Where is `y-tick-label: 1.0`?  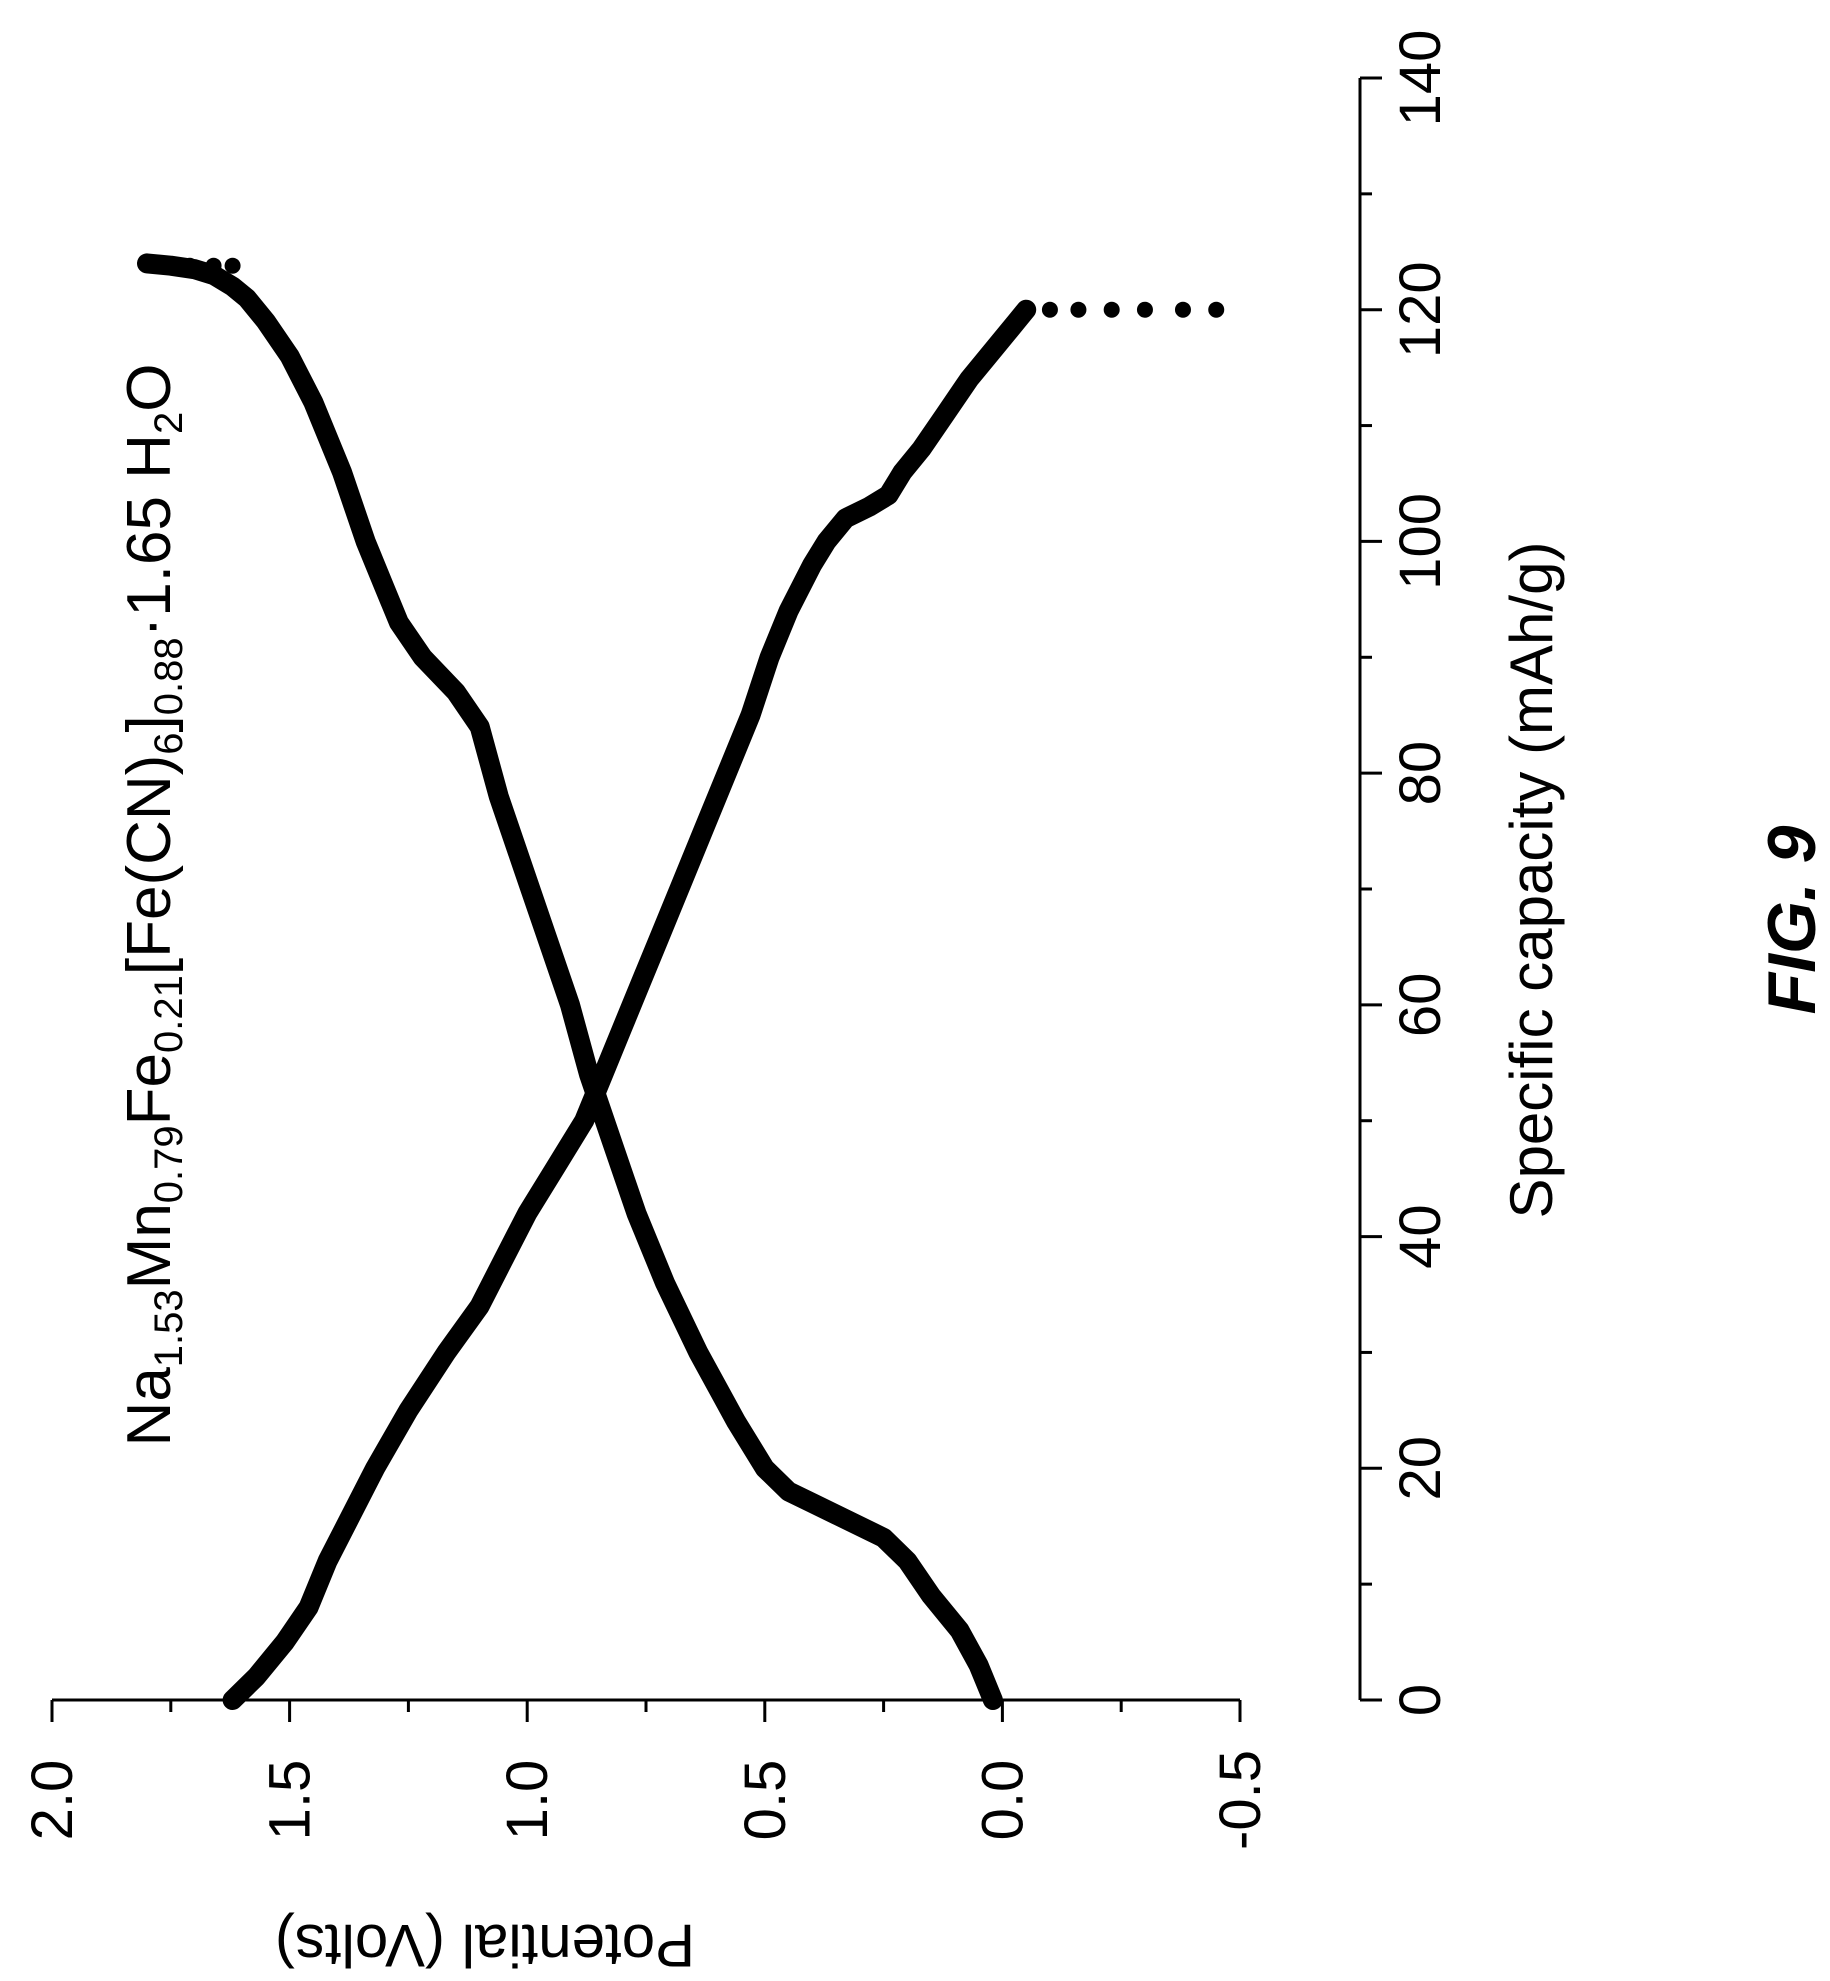 y-tick-label: 1.0 is located at coordinates (527, 1800).